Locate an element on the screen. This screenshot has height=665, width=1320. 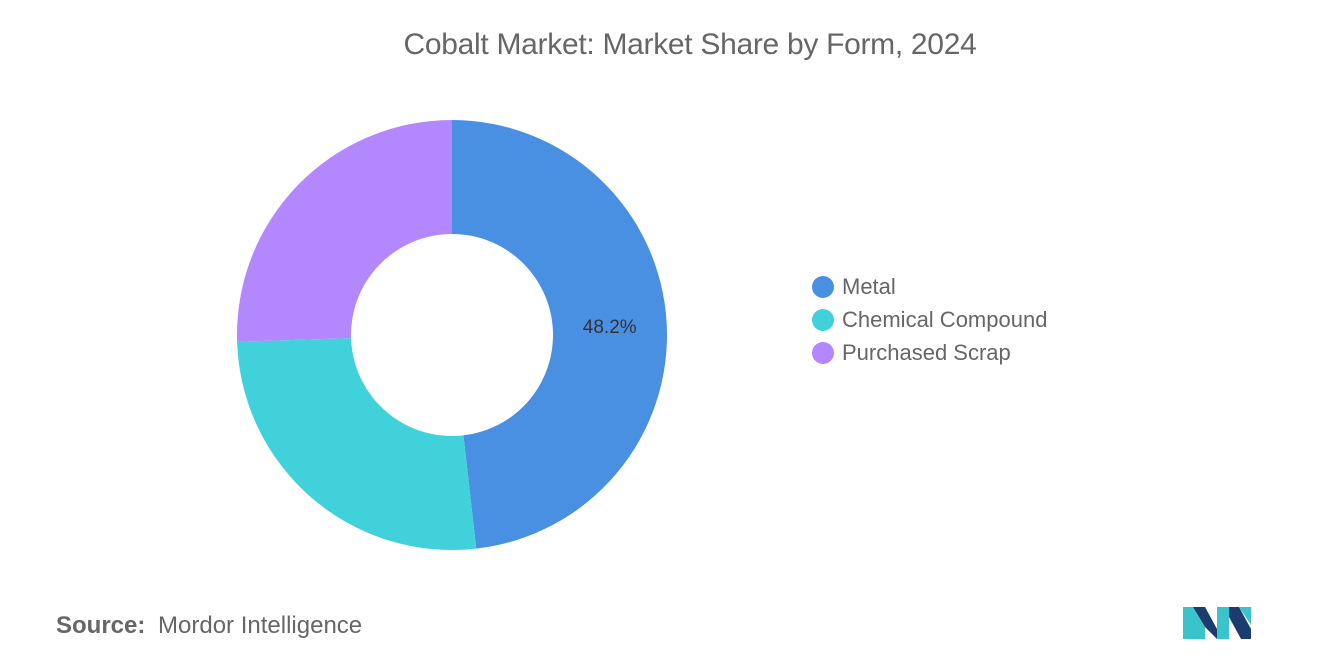
data-label: 48.2% is located at coordinates (610, 327).